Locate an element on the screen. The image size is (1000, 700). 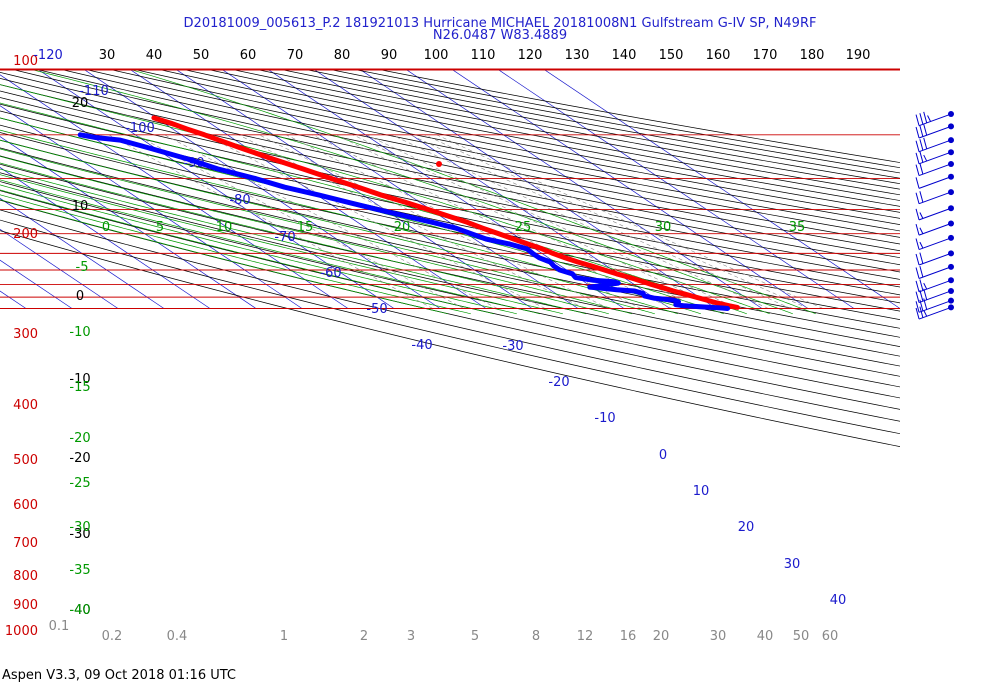
pressure-label: 600 is located at coordinates (25, 505).